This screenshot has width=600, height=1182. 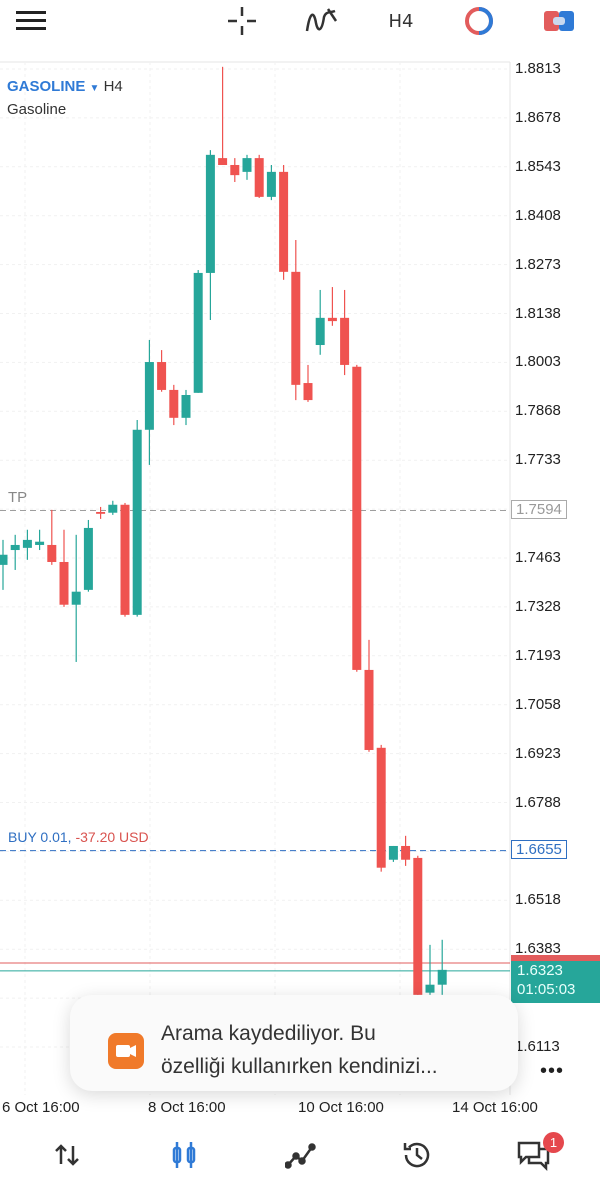 I want to click on symbol-selector: GASOLINE ▼ H4, so click(x=65, y=86).